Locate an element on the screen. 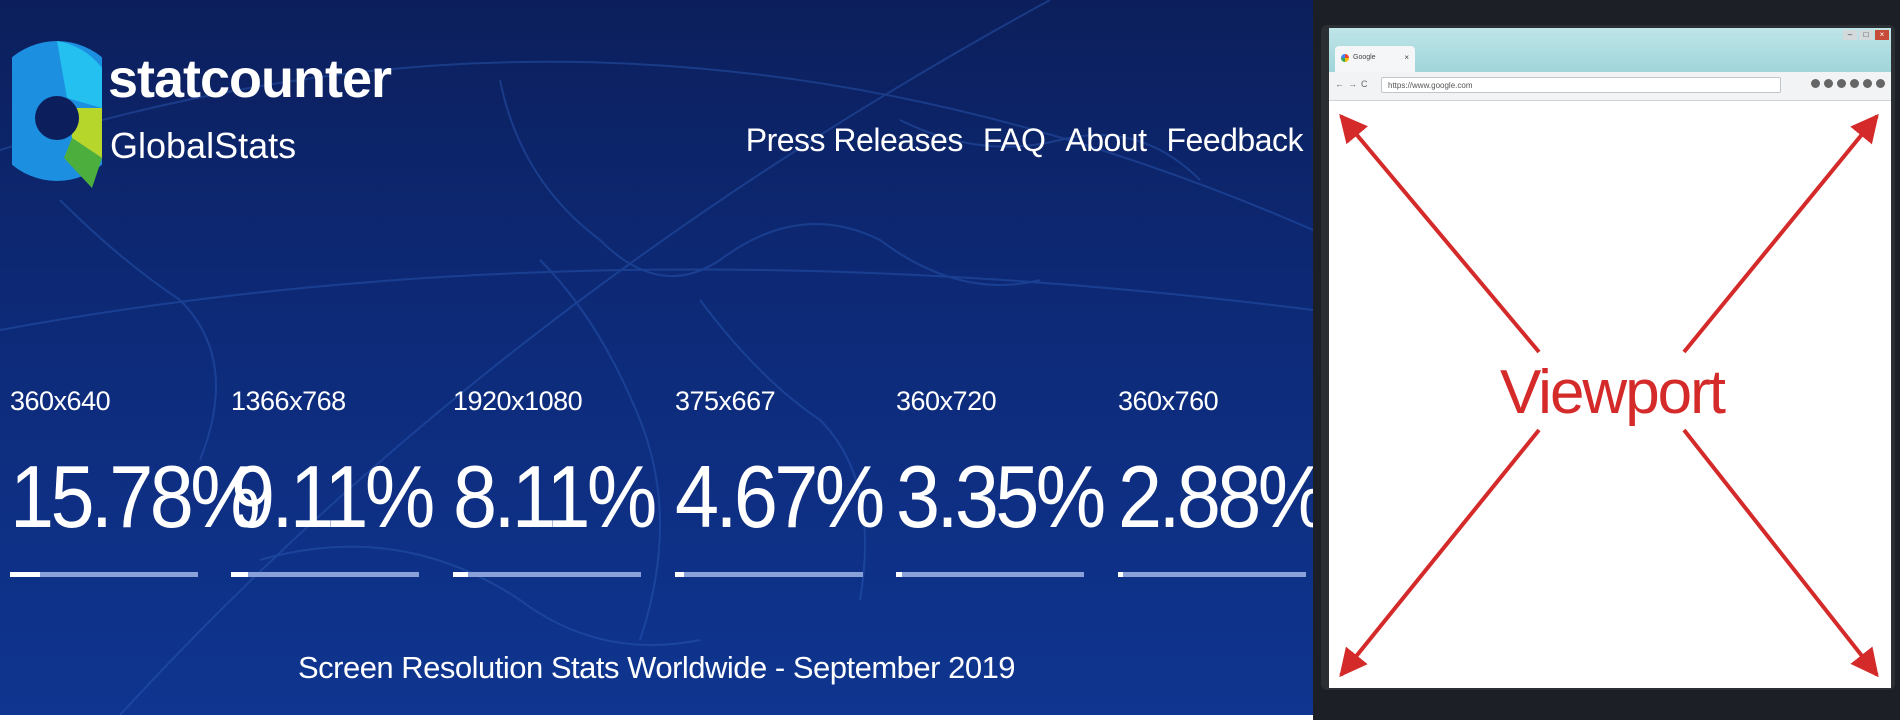 This screenshot has height=720, width=1900. stat-percent: 9.11% is located at coordinates (333, 496).